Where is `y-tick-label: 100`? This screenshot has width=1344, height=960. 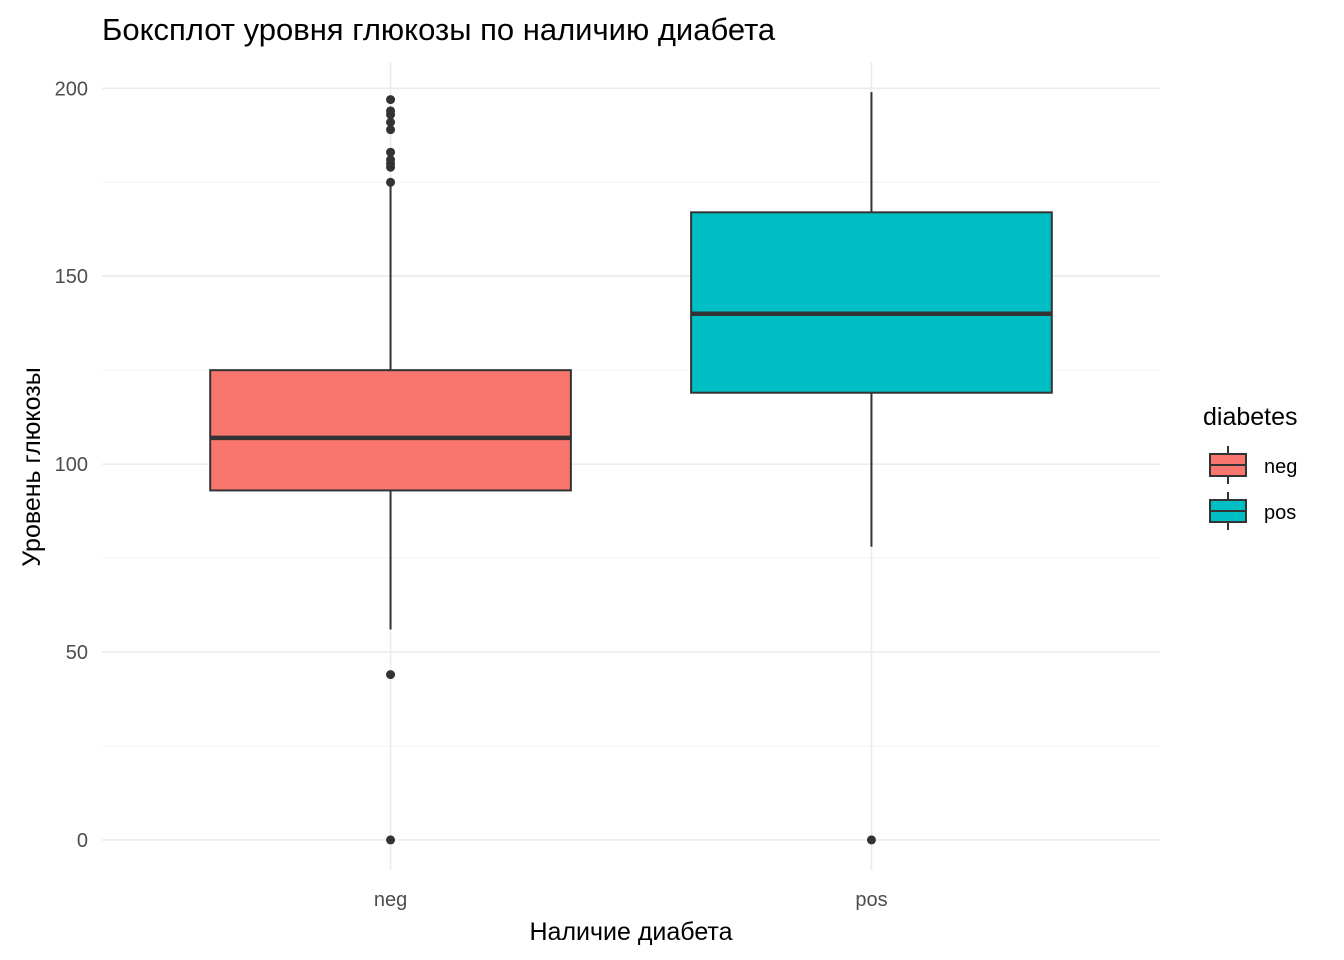
y-tick-label: 100 is located at coordinates (71, 465).